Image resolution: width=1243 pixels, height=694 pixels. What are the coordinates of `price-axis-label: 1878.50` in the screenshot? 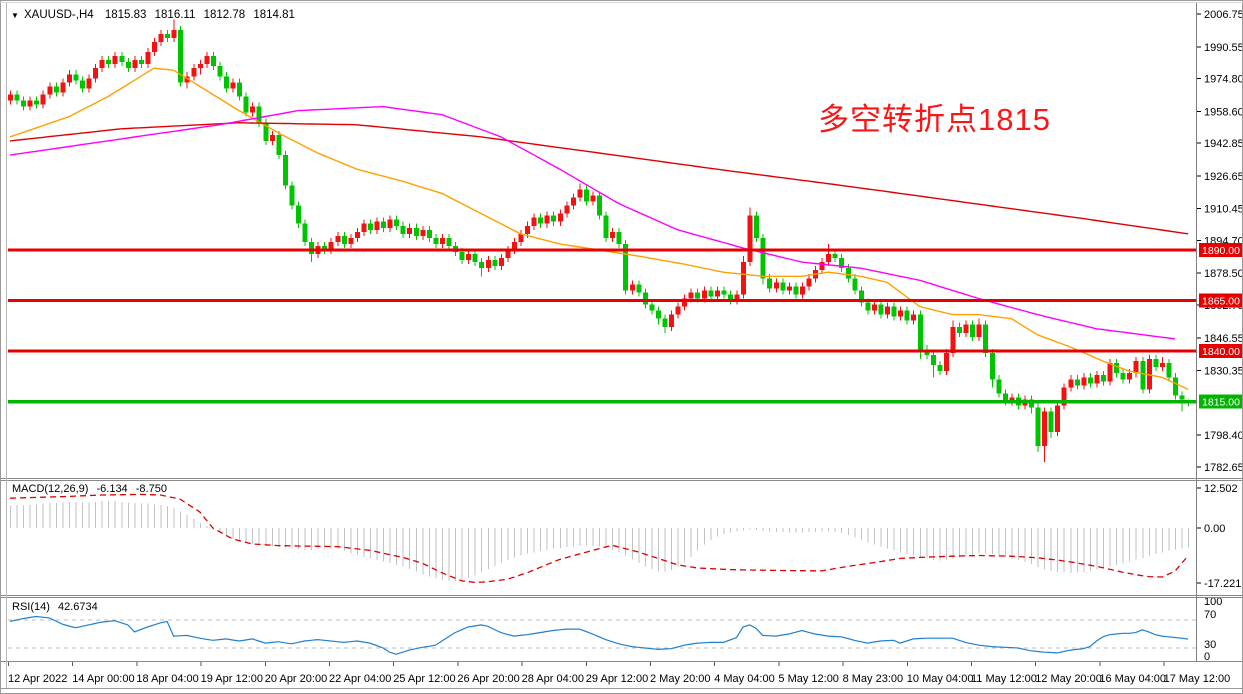 It's located at (1223, 274).